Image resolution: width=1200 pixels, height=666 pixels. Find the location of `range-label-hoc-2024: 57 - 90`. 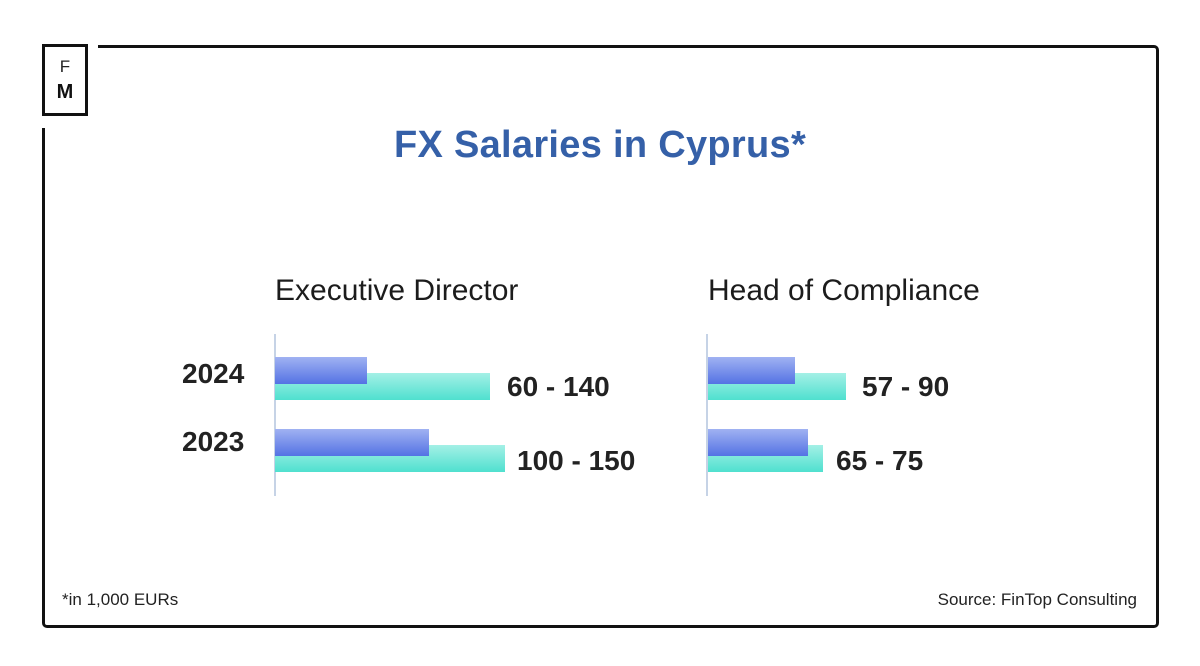

range-label-hoc-2024: 57 - 90 is located at coordinates (906, 386).